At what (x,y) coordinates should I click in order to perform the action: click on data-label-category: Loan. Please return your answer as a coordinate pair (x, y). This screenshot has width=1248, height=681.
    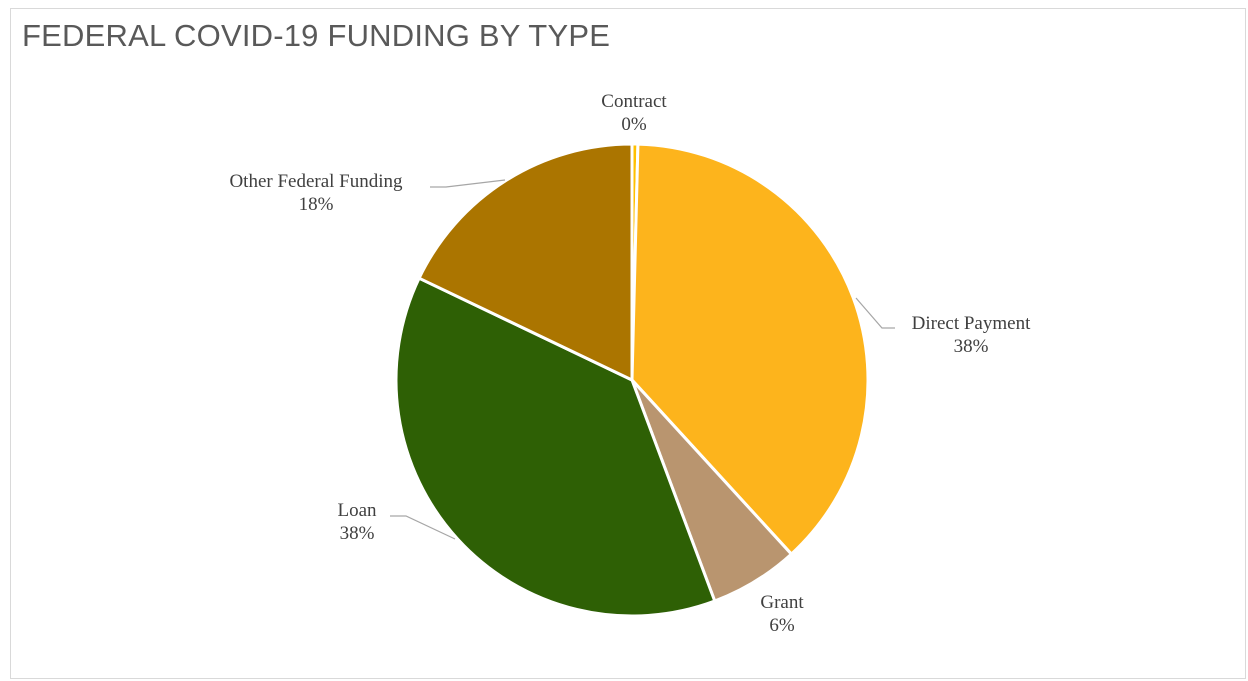
    Looking at the image, I should click on (357, 510).